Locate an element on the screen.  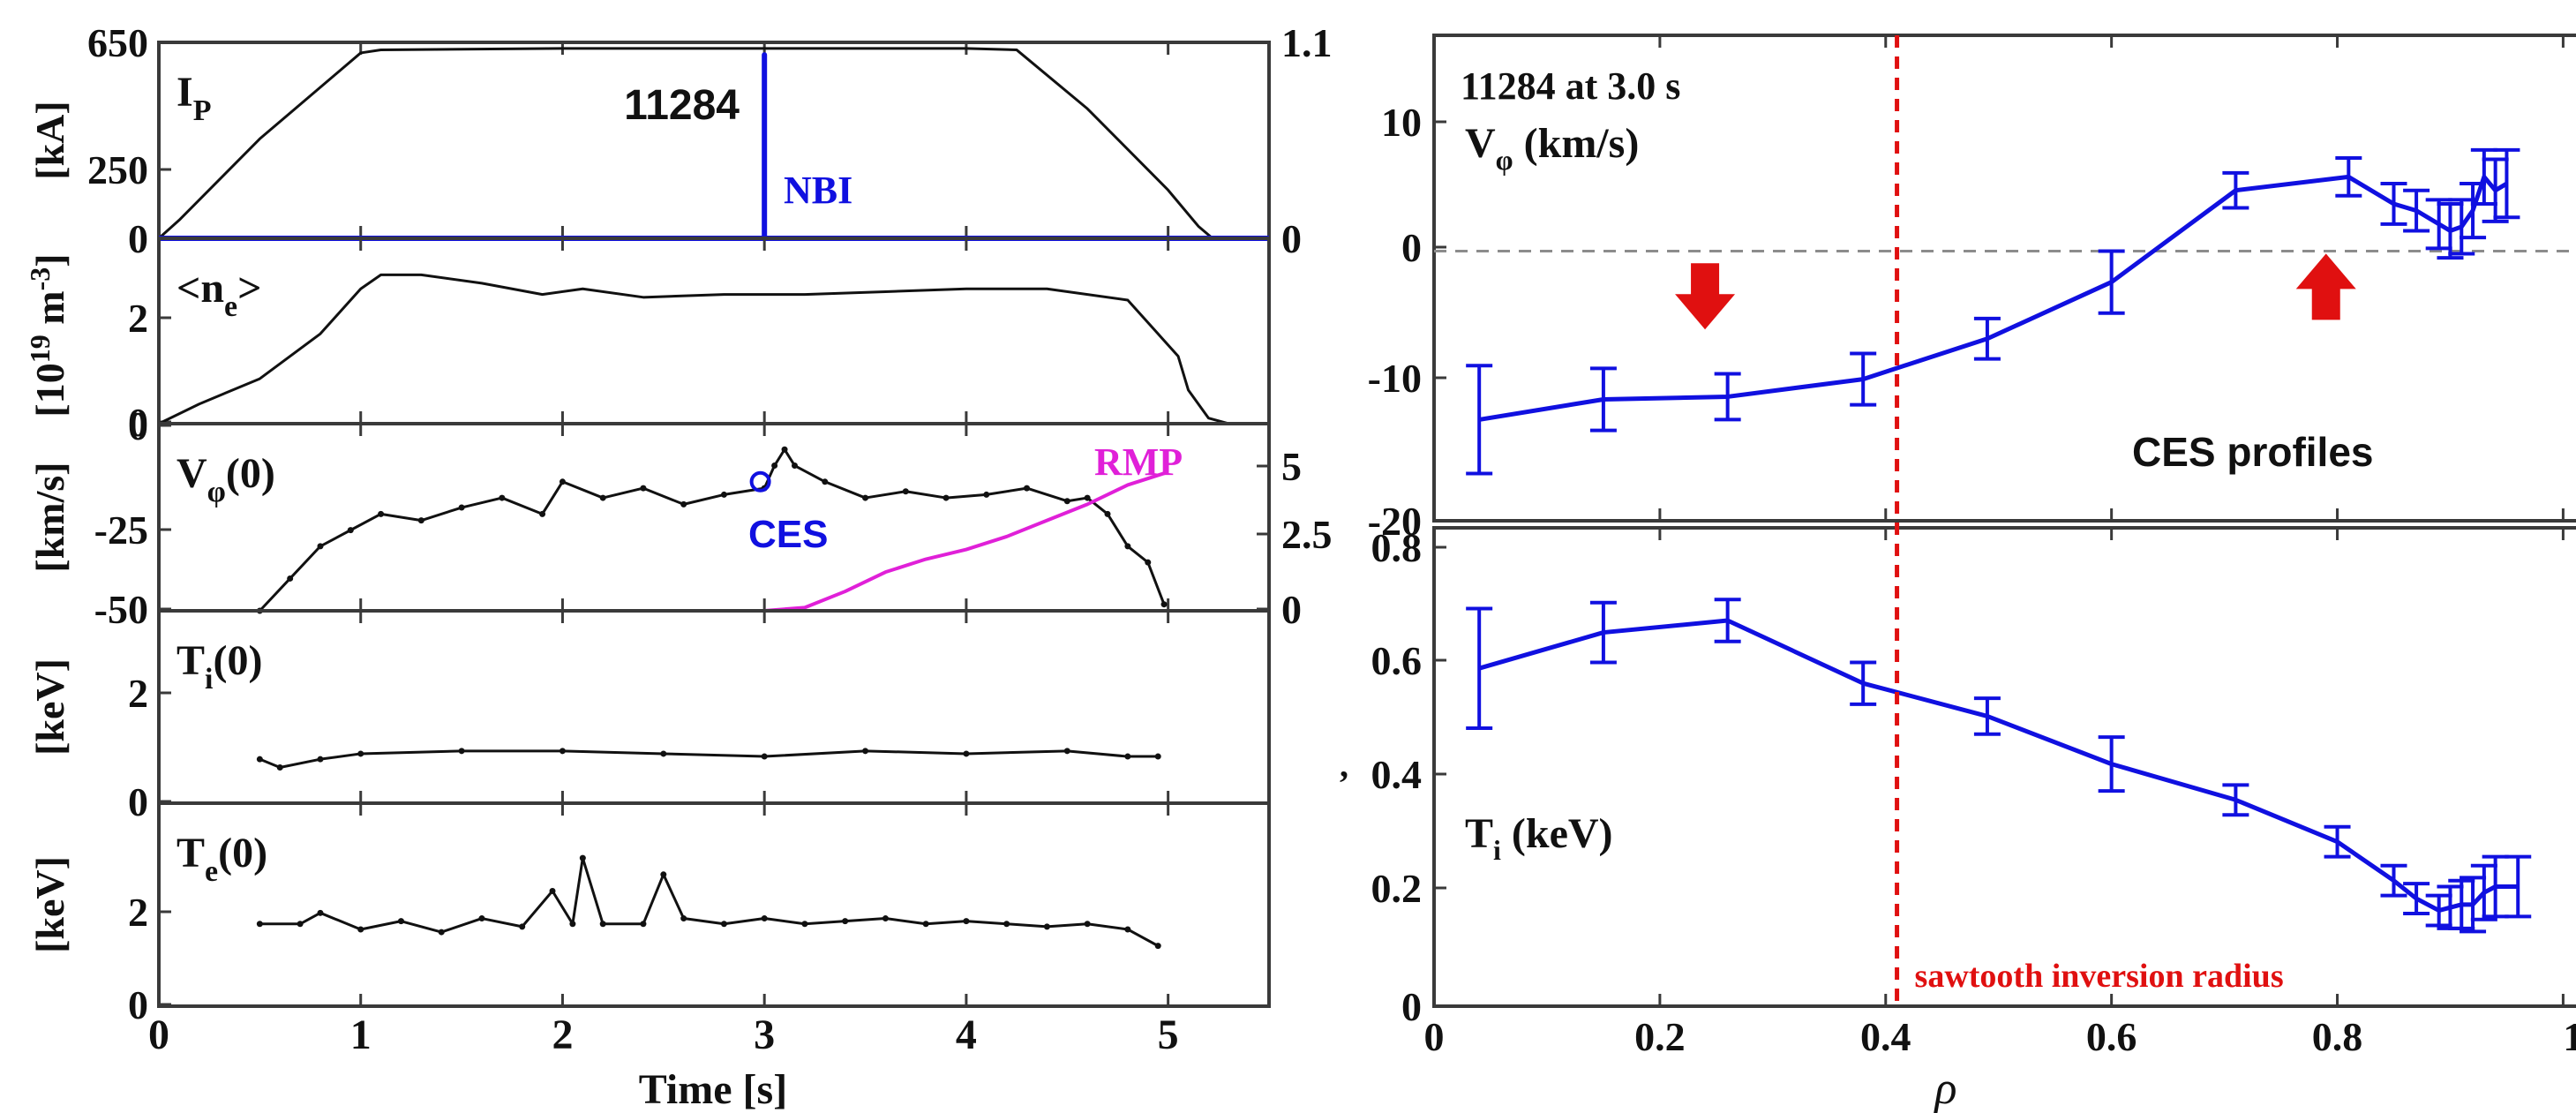
red-arrow-icon is located at coordinates (1705, 296).